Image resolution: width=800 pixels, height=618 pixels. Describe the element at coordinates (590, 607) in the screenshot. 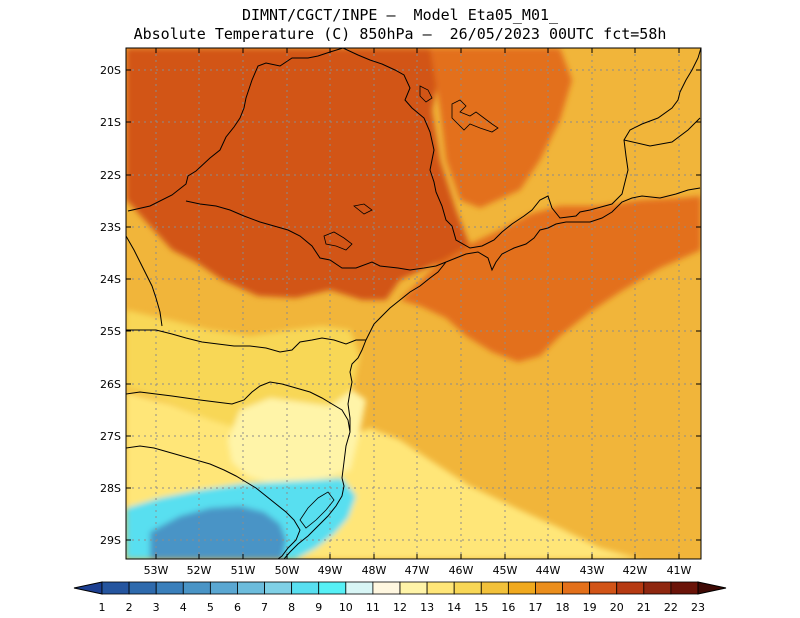

I see `colorbar-label: 19` at that location.